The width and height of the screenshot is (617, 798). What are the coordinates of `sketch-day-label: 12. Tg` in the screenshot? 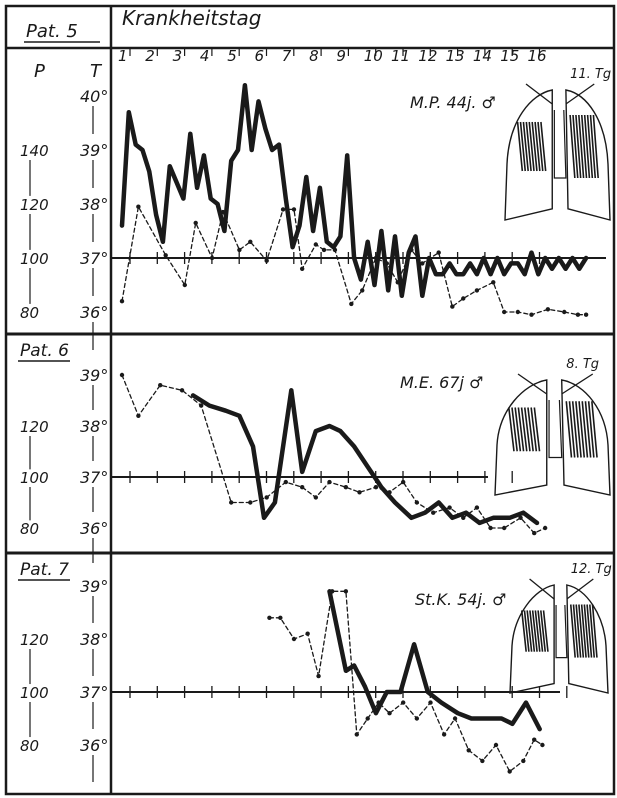 It's located at (591, 569).